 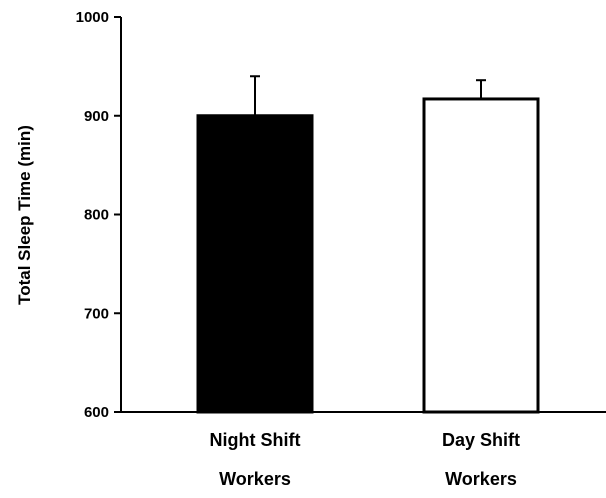 I want to click on y-tick-label: 1000, so click(x=92, y=17).